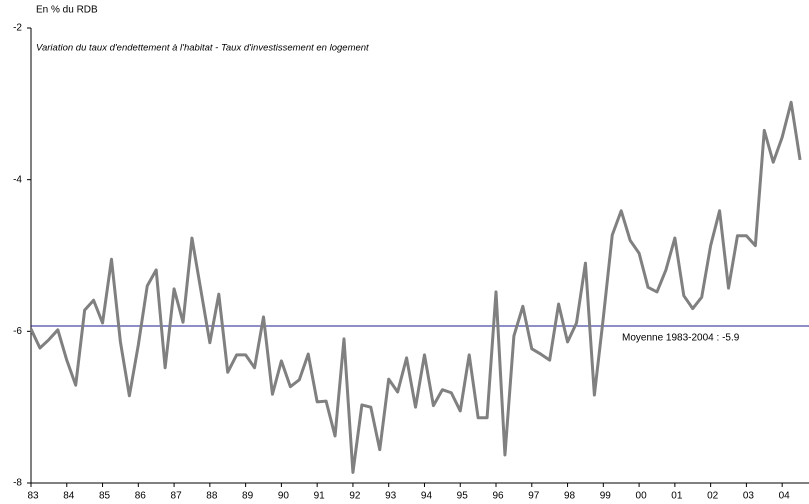 The width and height of the screenshot is (809, 504). Describe the element at coordinates (284, 496) in the screenshot. I see `x-tick-label: 90` at that location.